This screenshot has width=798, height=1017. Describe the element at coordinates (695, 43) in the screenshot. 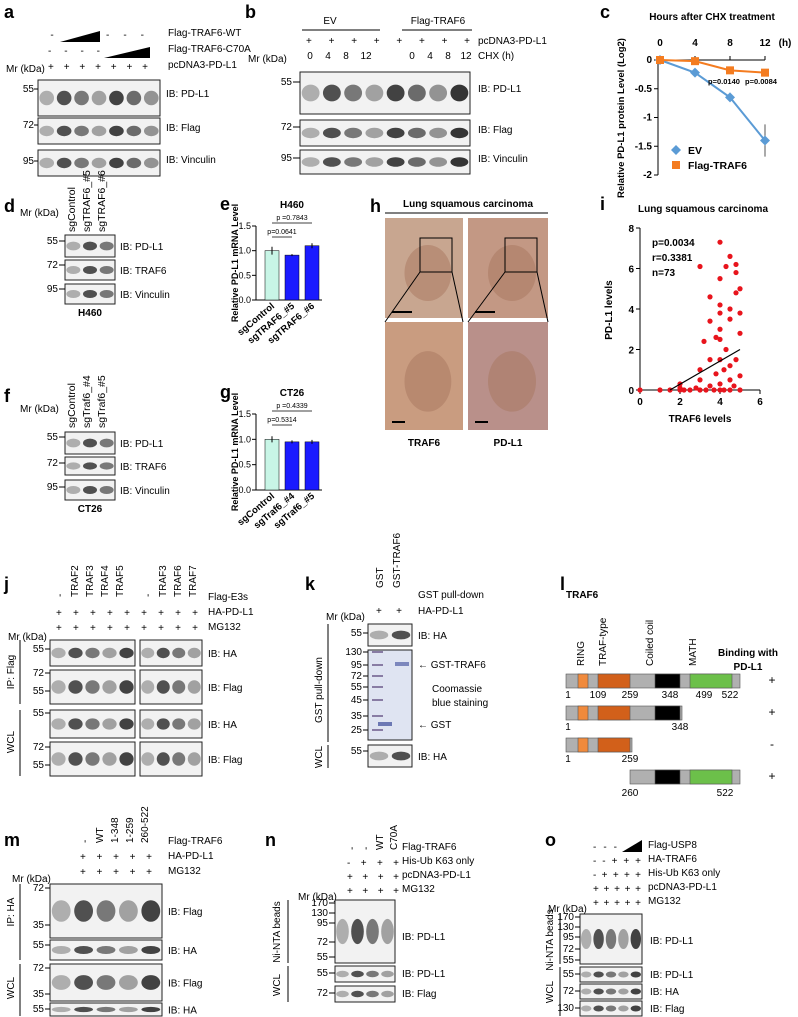

I see `x-tick-label: 4` at that location.